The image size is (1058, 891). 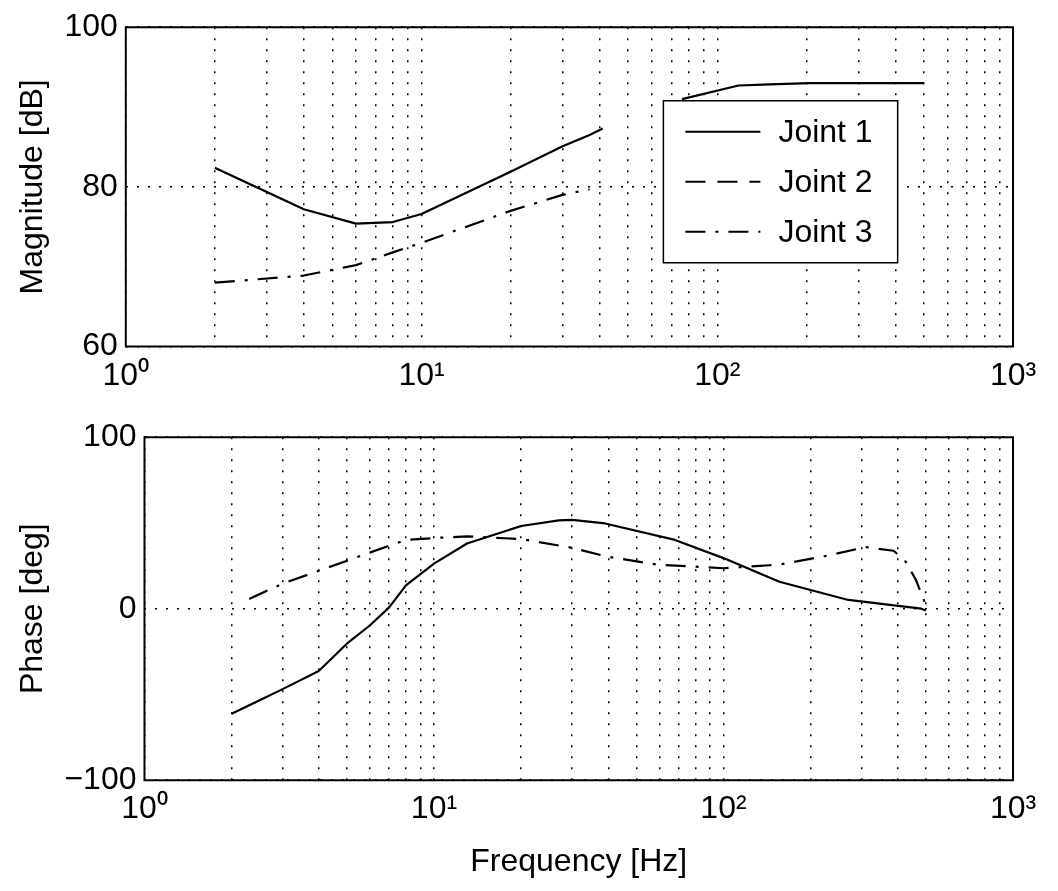 I want to click on y-axis-title: Phase [deg], so click(x=31, y=609).